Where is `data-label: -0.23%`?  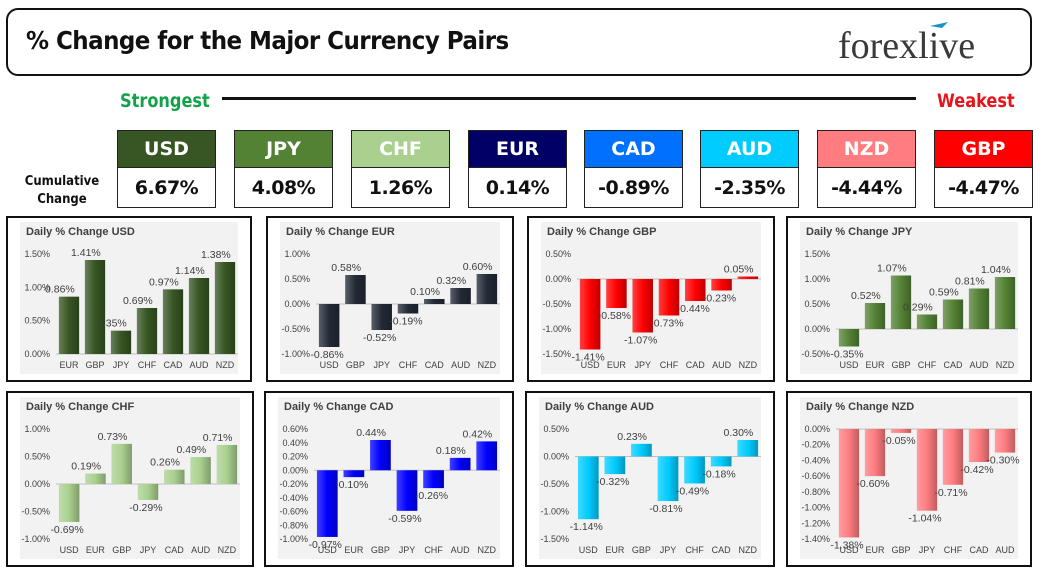 data-label: -0.23% is located at coordinates (719, 299).